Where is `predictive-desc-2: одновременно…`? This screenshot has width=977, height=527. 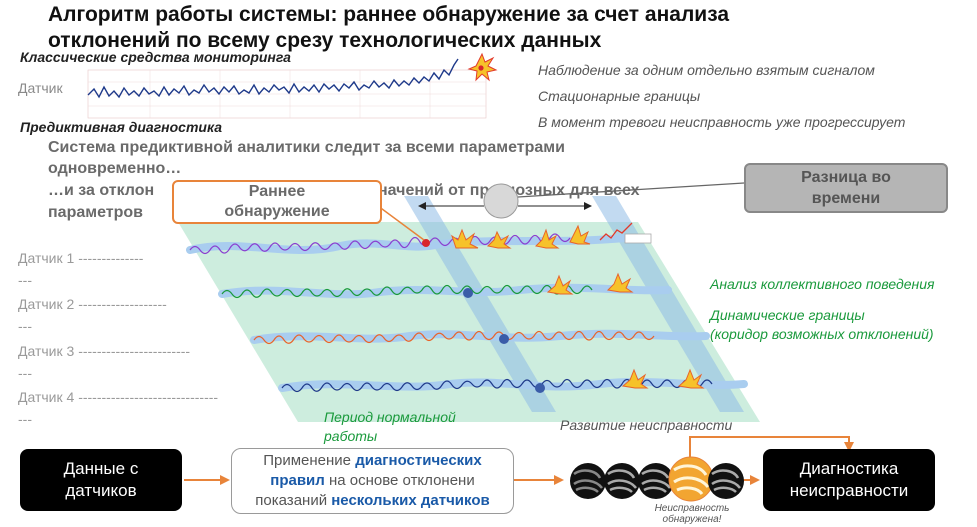 predictive-desc-2: одновременно… is located at coordinates (115, 168).